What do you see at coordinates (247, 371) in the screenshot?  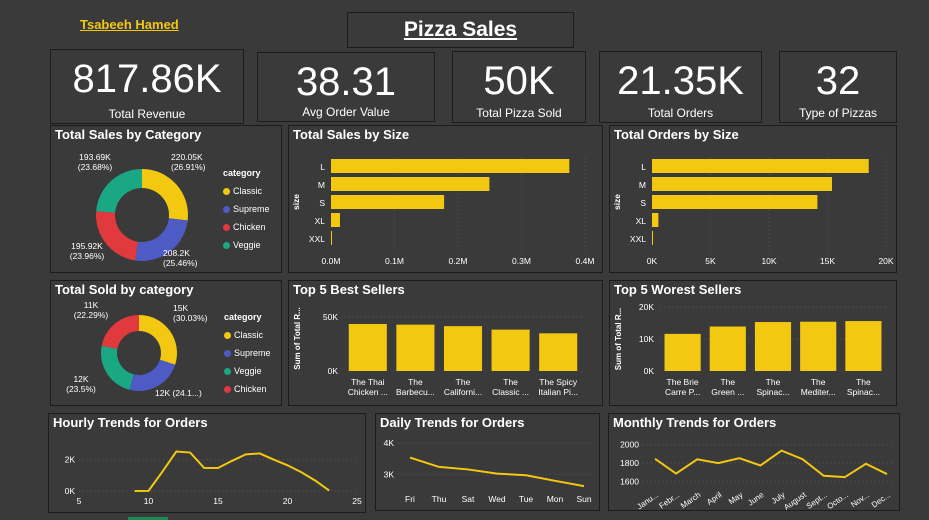 I see `legend-item: Veggie` at bounding box center [247, 371].